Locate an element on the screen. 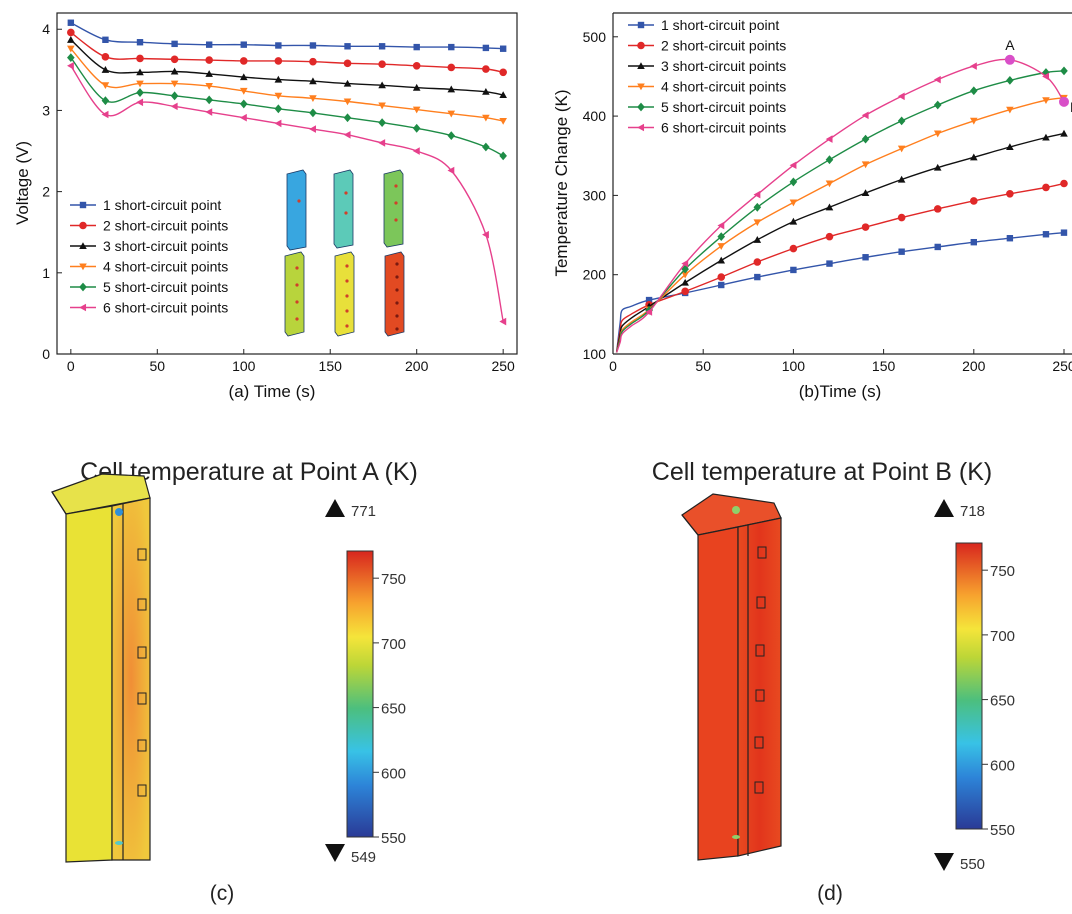 The height and width of the screenshot is (914, 1072). panel-b-x-axis-label: (b)Time (s) is located at coordinates (840, 391).